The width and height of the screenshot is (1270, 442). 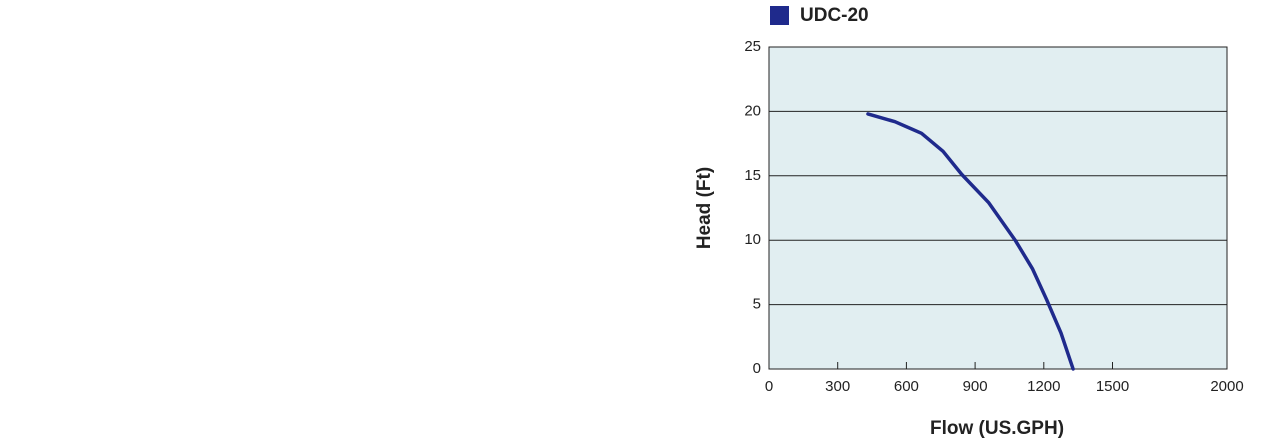 What do you see at coordinates (704, 208) in the screenshot?
I see `y-axis-label: Head (Ft)` at bounding box center [704, 208].